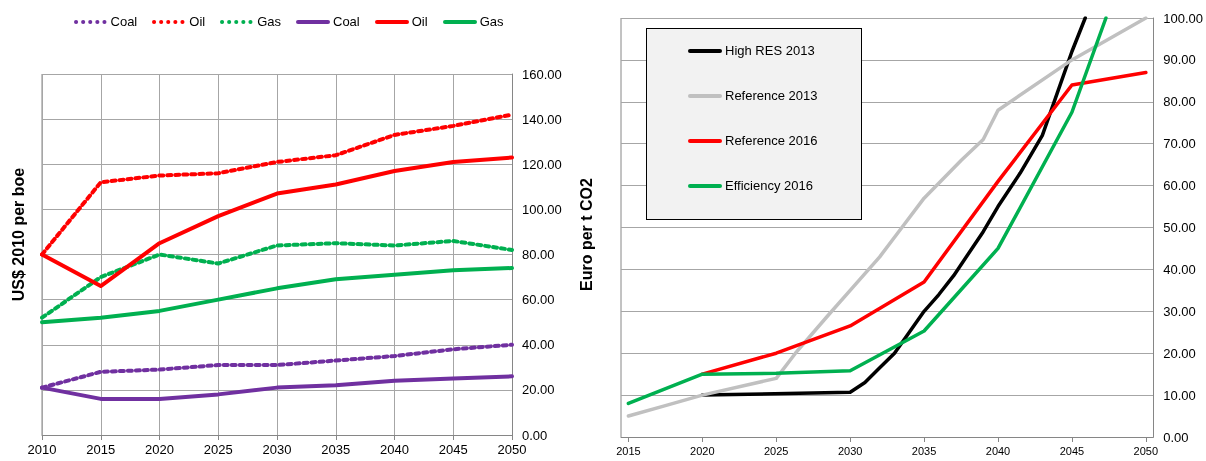 This screenshot has width=1206, height=461. What do you see at coordinates (769, 185) in the screenshot?
I see `legend-label: Efficiency 2016` at bounding box center [769, 185].